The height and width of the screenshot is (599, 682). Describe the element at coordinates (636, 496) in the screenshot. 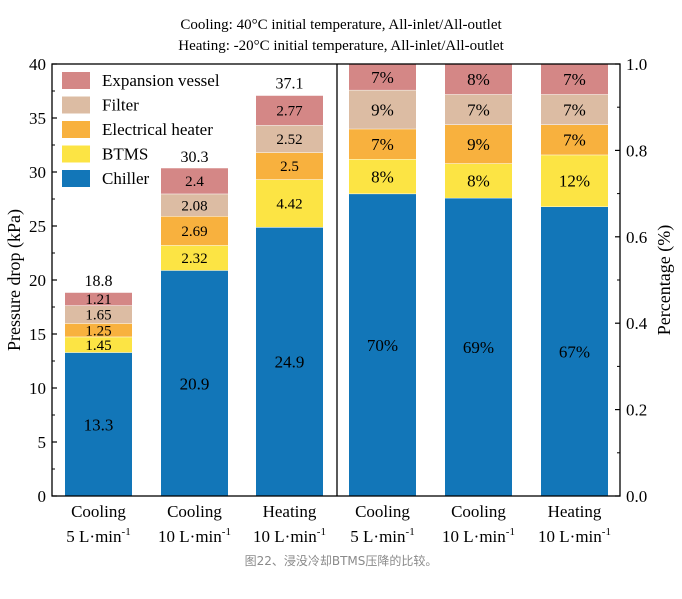

I see `y2-tick-label: 0.0` at that location.